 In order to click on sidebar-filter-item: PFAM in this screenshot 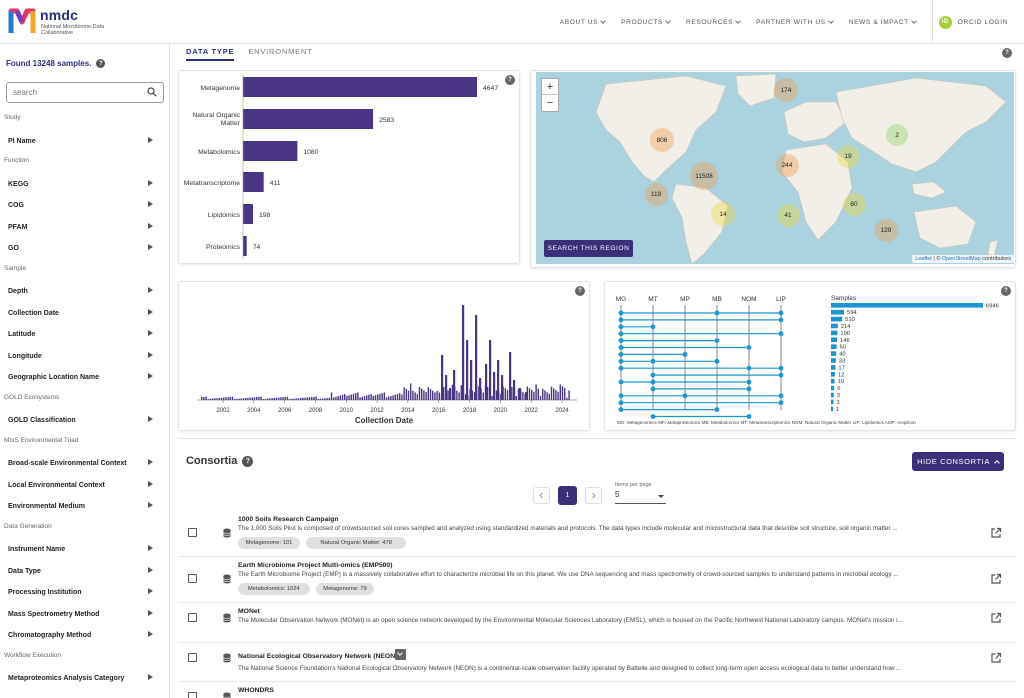, I will do `click(84, 227)`.